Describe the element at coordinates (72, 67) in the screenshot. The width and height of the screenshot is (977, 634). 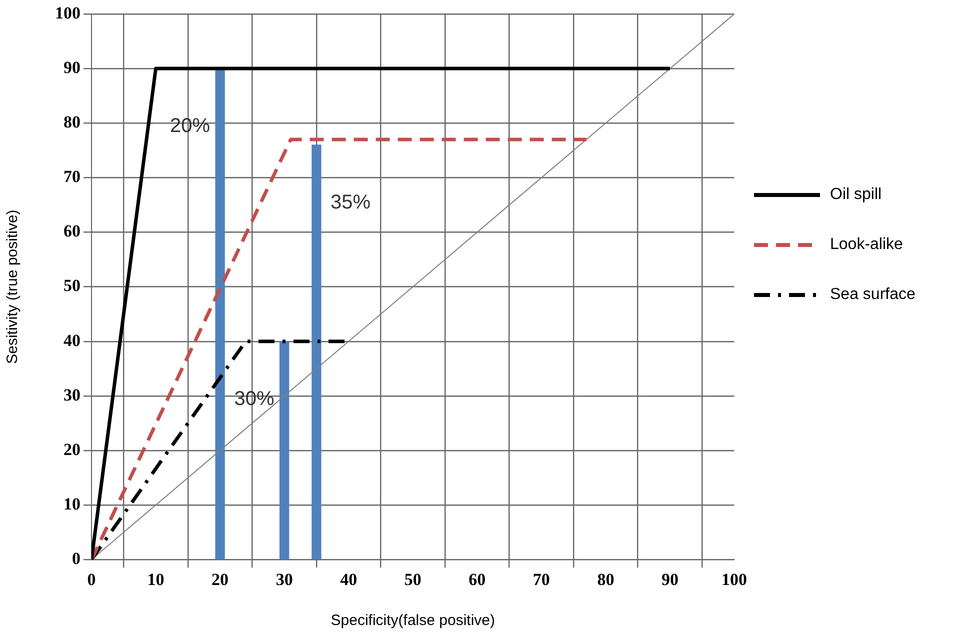
I see `y-tick-label: 90` at that location.